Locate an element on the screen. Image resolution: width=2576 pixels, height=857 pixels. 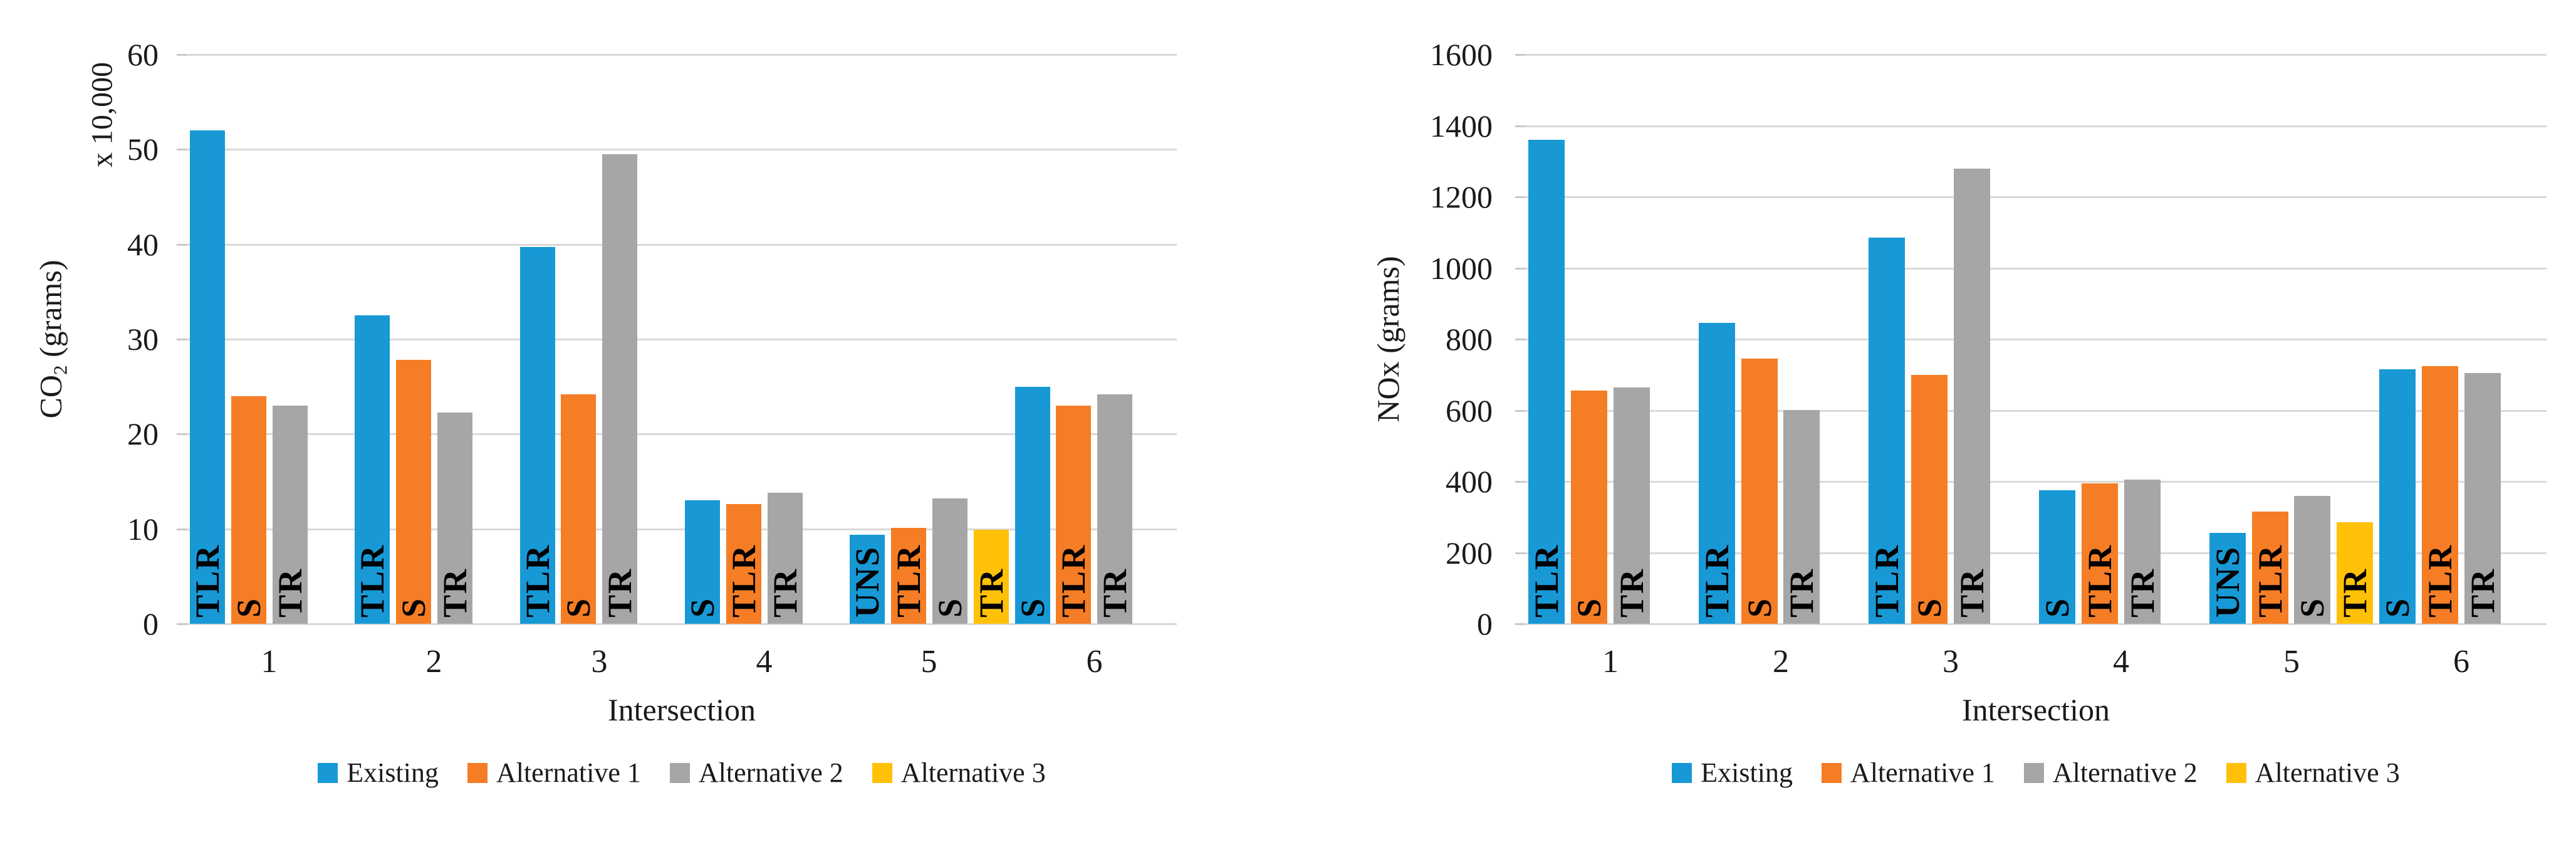
bar-label: UNS is located at coordinates (867, 581).